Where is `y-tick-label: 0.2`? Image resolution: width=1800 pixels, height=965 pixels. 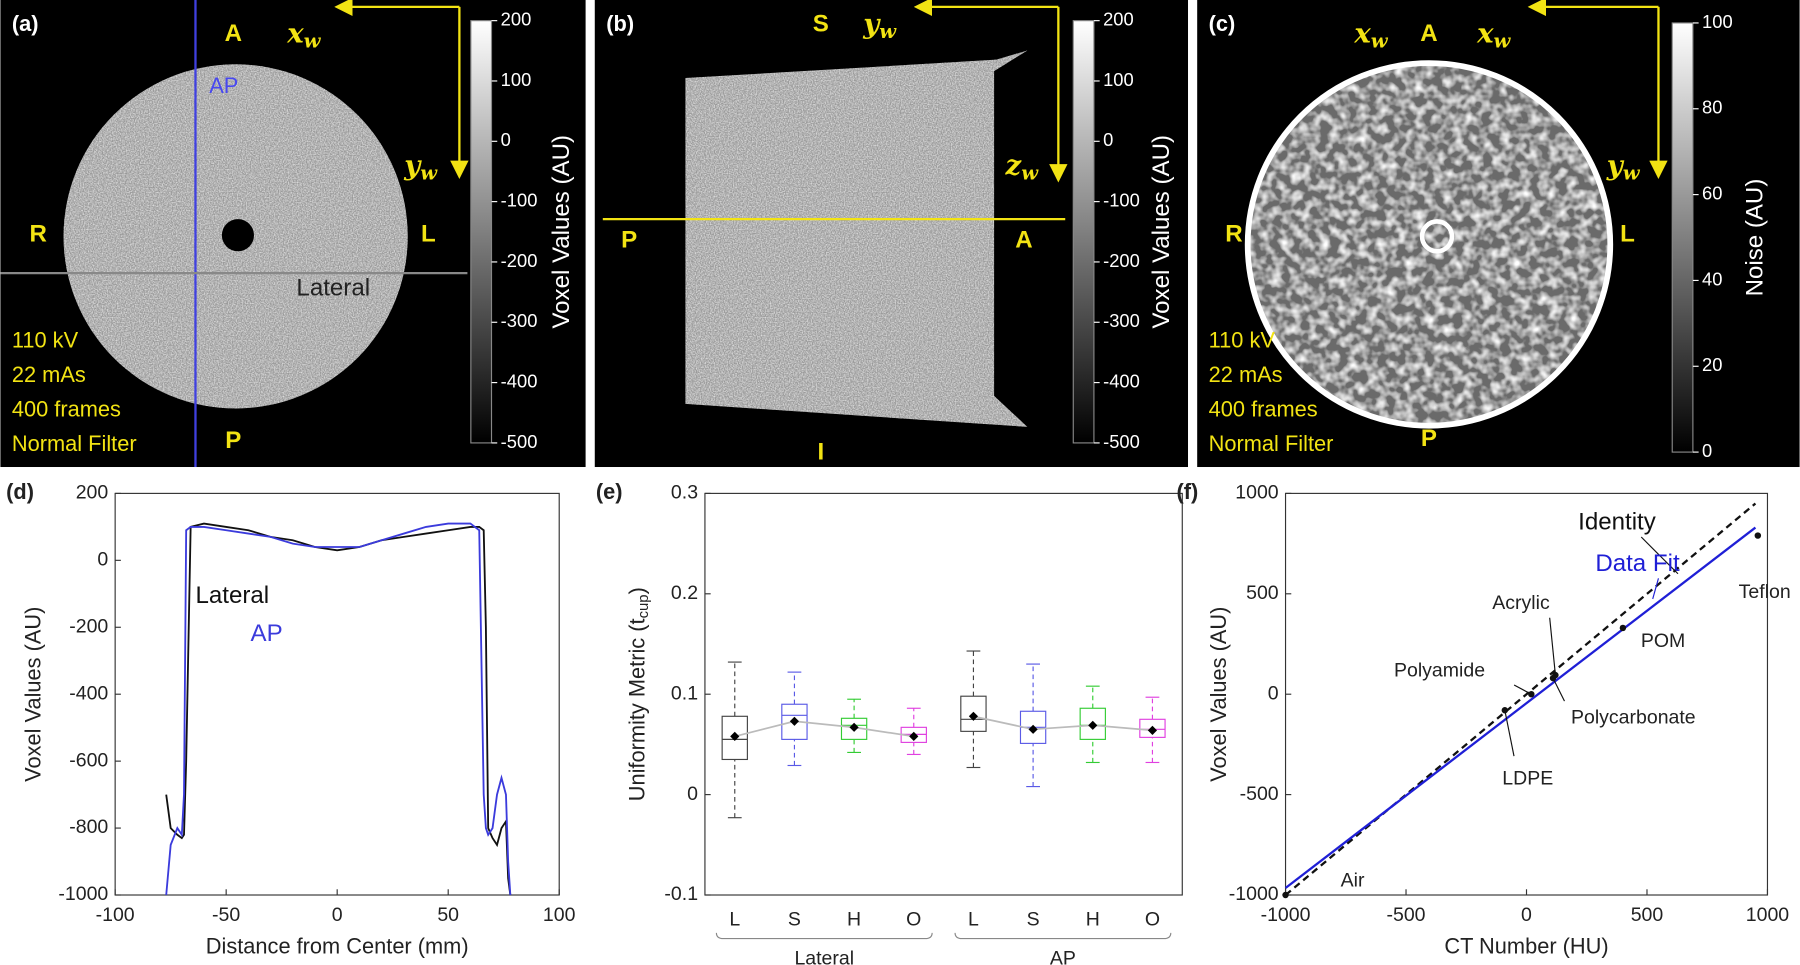
y-tick-label: 0.2 is located at coordinates (684, 593).